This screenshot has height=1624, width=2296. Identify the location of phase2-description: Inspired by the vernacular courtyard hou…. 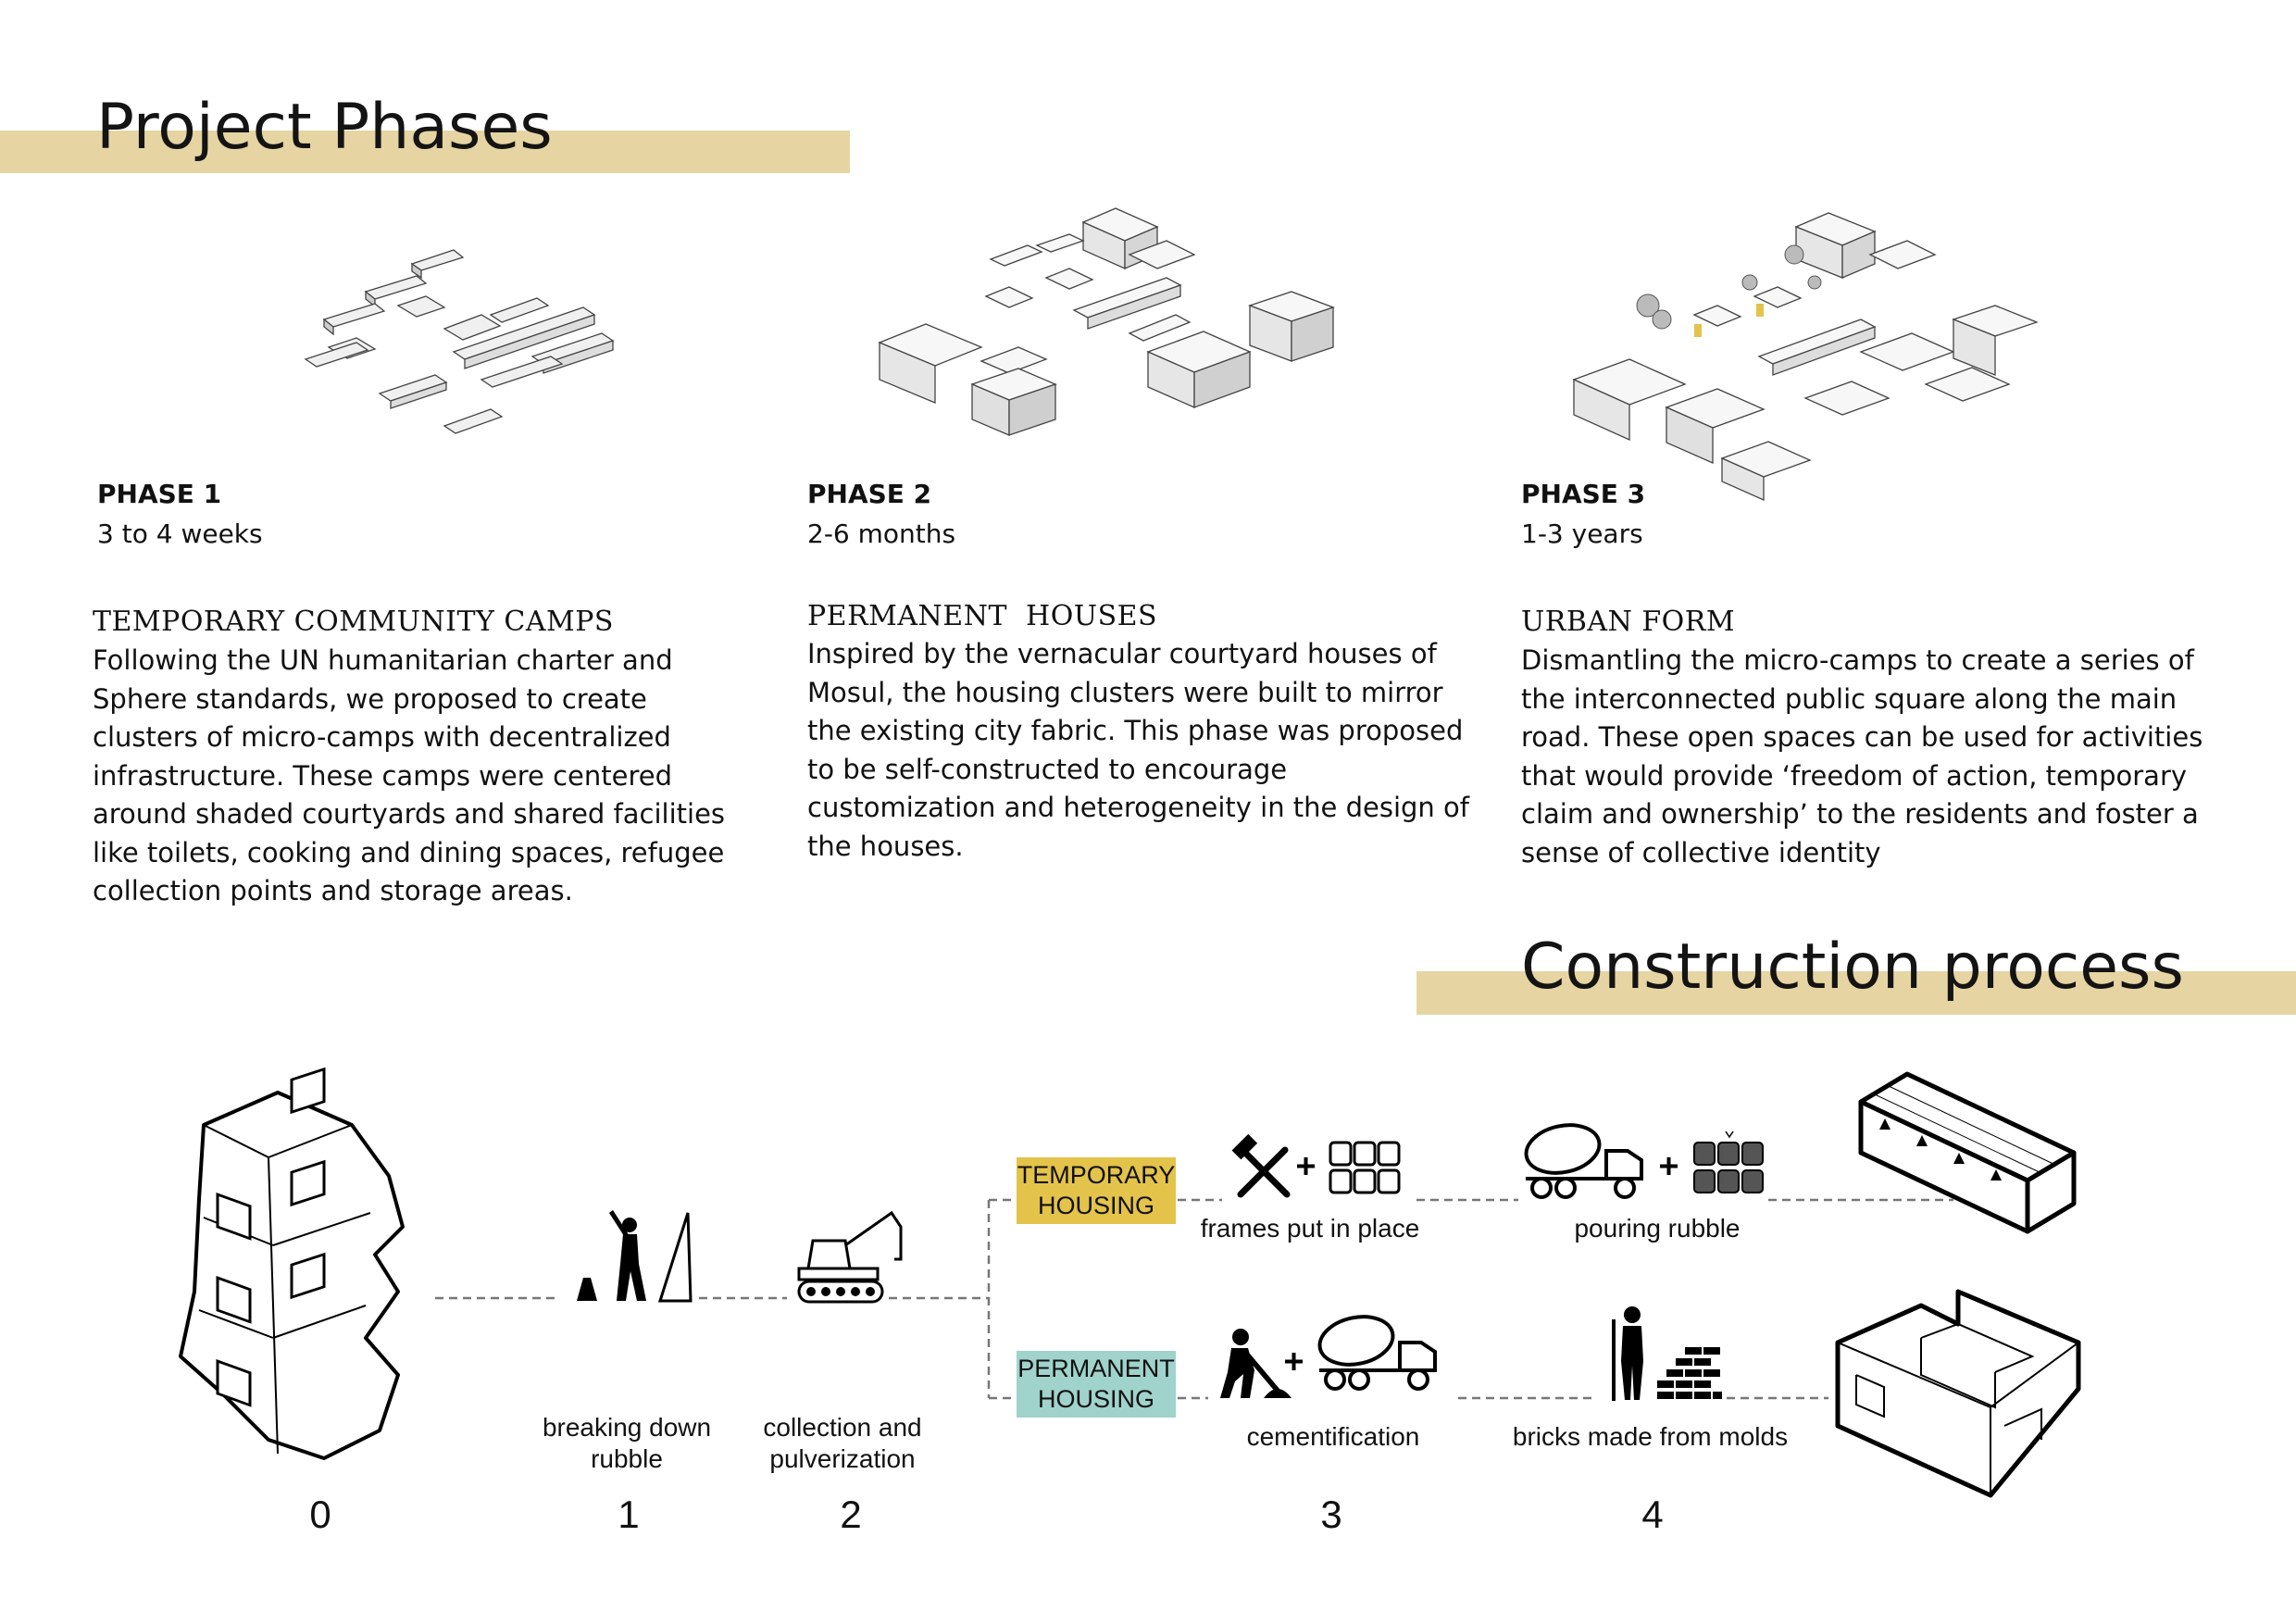
(1138, 750).